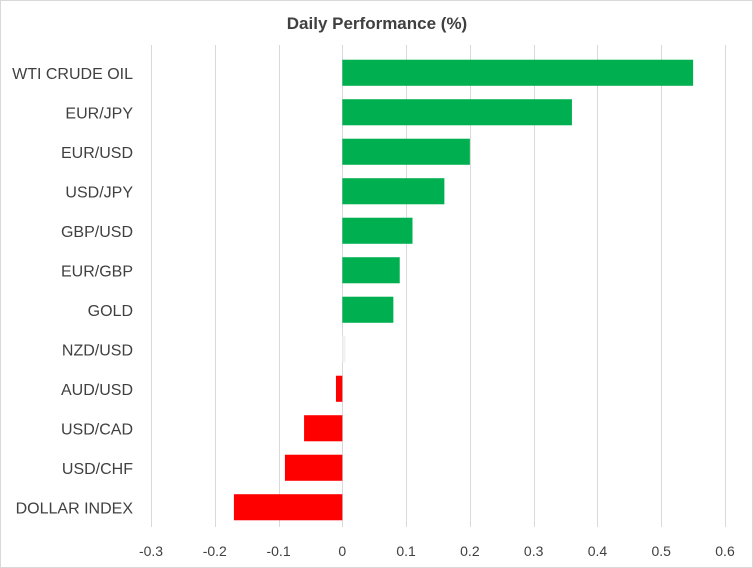 This screenshot has height=568, width=753. Describe the element at coordinates (75, 508) in the screenshot. I see `category-label: DOLLAR INDEX` at that location.